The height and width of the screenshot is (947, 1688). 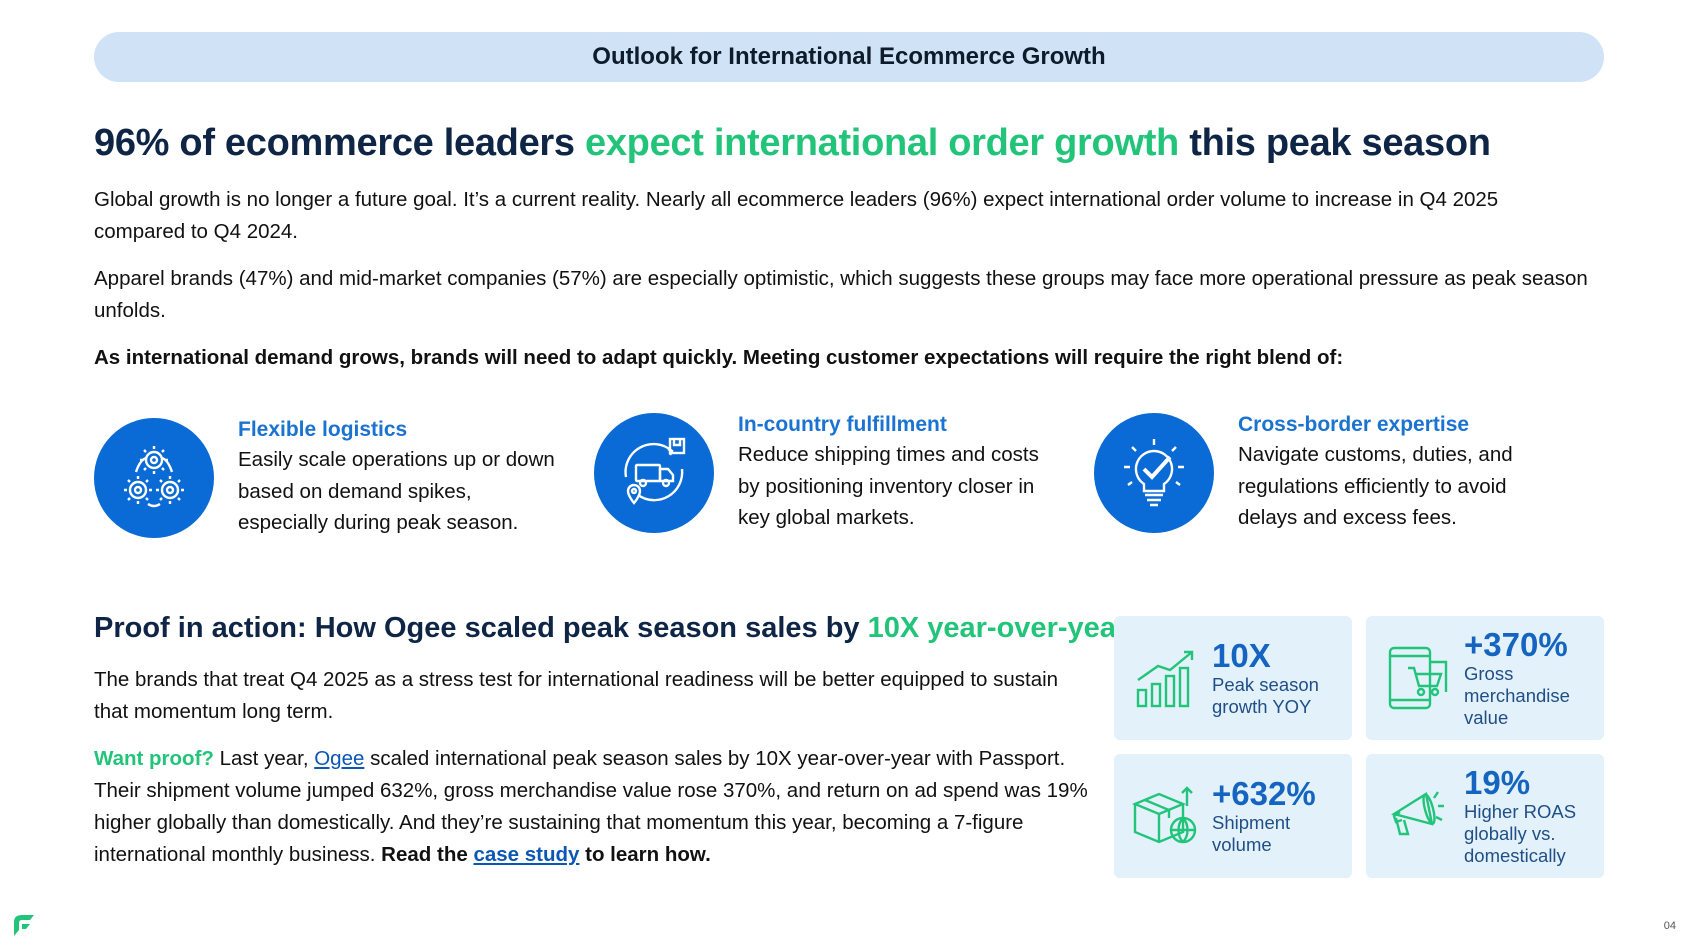 I want to click on ogee-link: Ogee, so click(x=339, y=758).